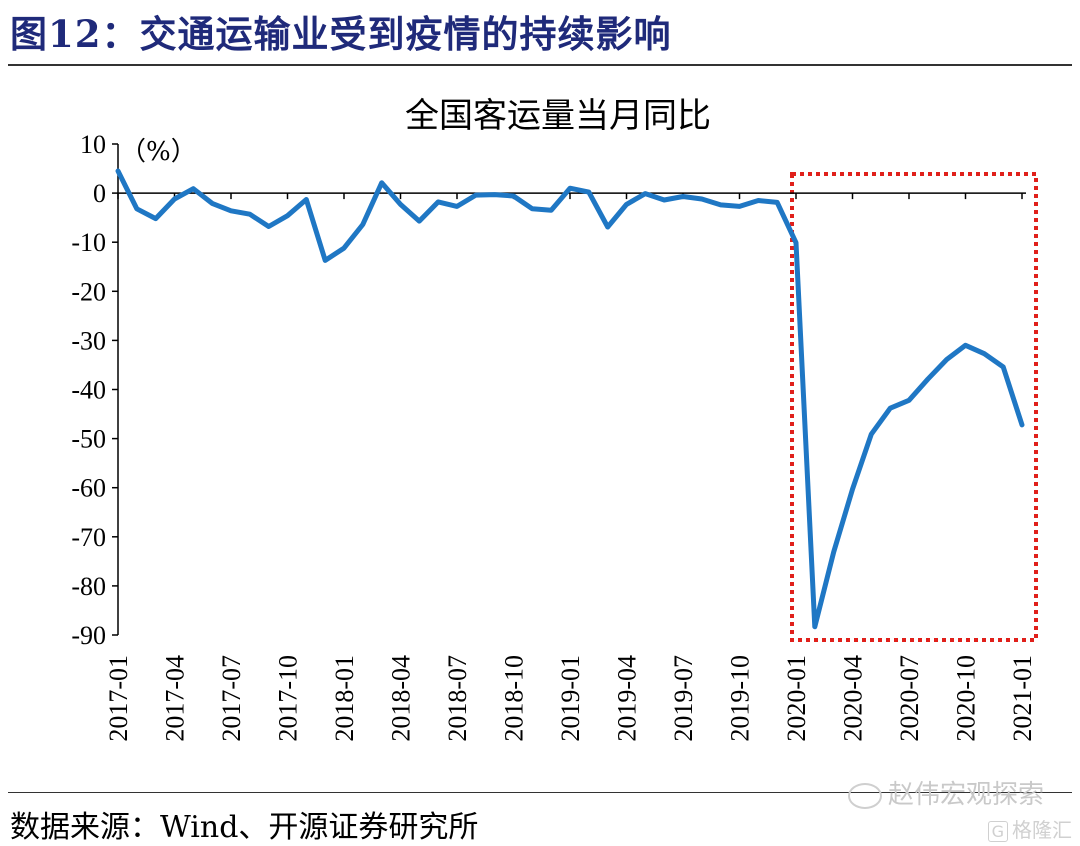  I want to click on y-tick-label: -70, so click(88, 537).